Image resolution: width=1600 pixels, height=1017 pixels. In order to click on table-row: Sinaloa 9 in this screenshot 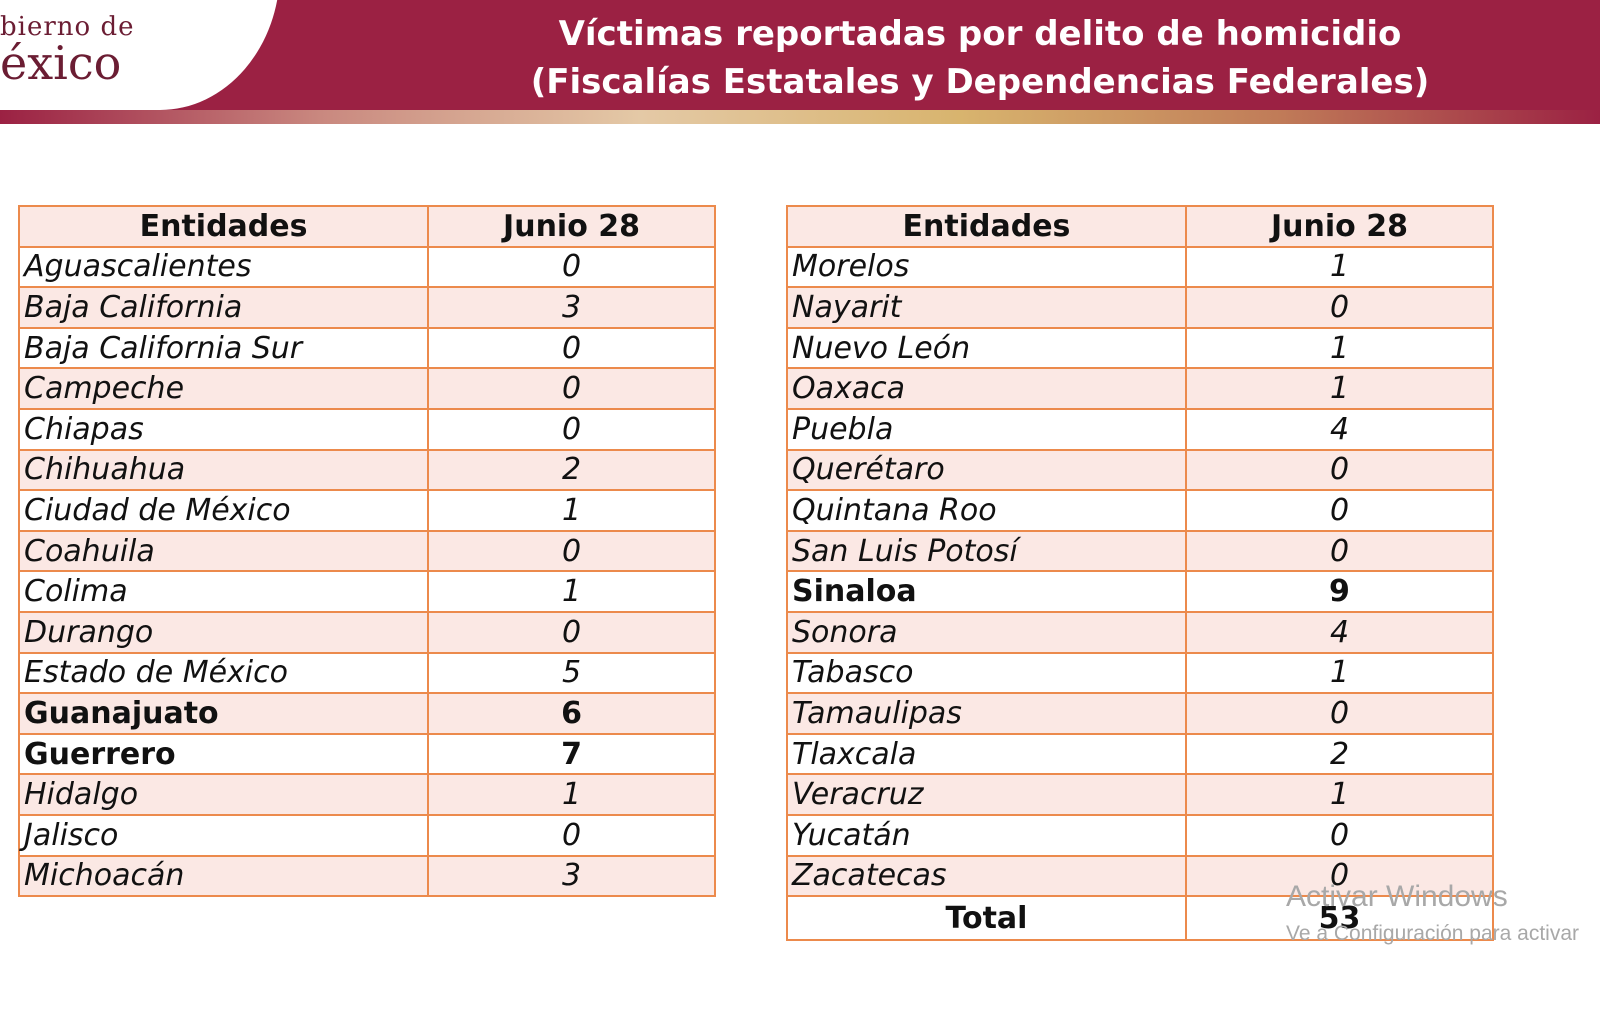, I will do `click(1140, 591)`.